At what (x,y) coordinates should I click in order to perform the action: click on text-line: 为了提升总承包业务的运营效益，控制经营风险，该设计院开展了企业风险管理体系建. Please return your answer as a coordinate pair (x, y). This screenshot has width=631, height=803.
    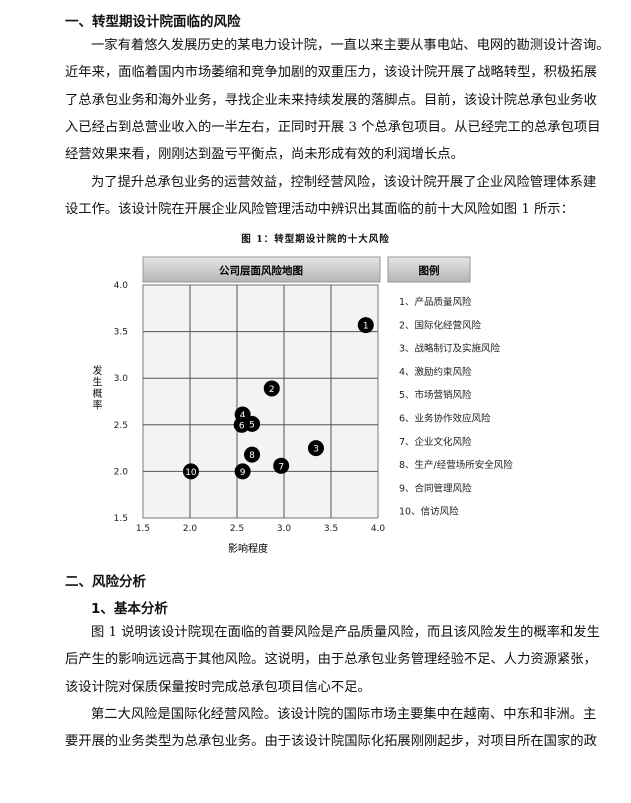
    Looking at the image, I should click on (344, 182).